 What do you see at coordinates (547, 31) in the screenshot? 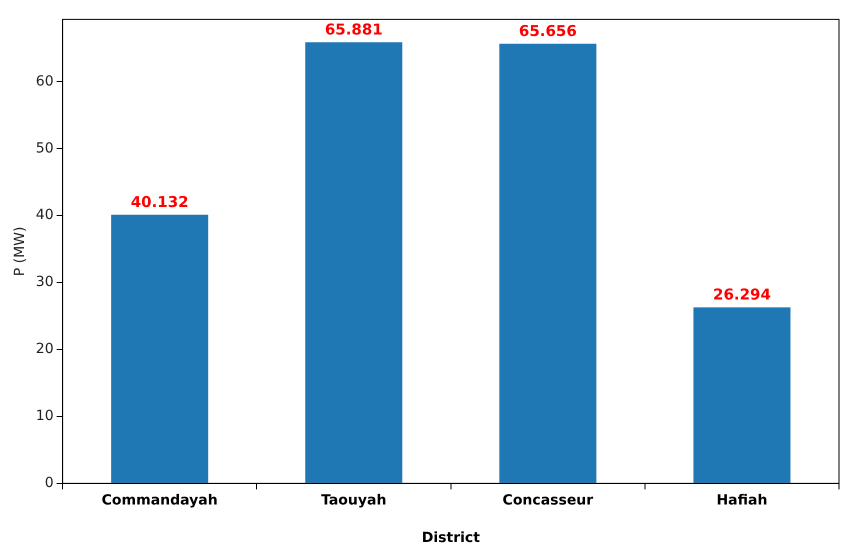
I see `data-label: 65.656` at bounding box center [547, 31].